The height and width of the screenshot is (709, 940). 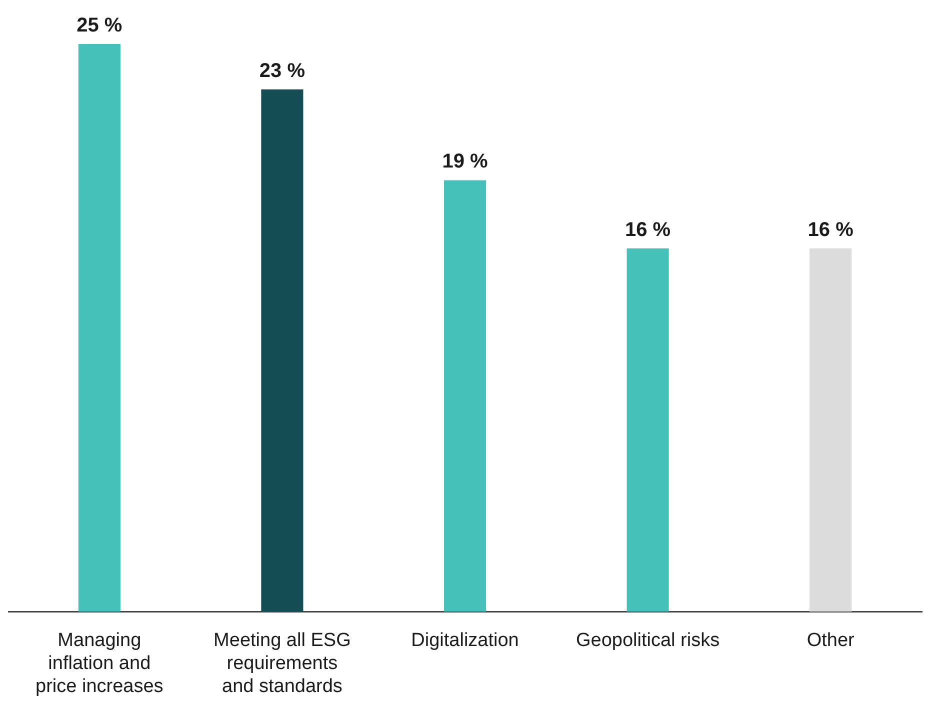 What do you see at coordinates (465, 641) in the screenshot?
I see `x-tick-label: Digitalization` at bounding box center [465, 641].